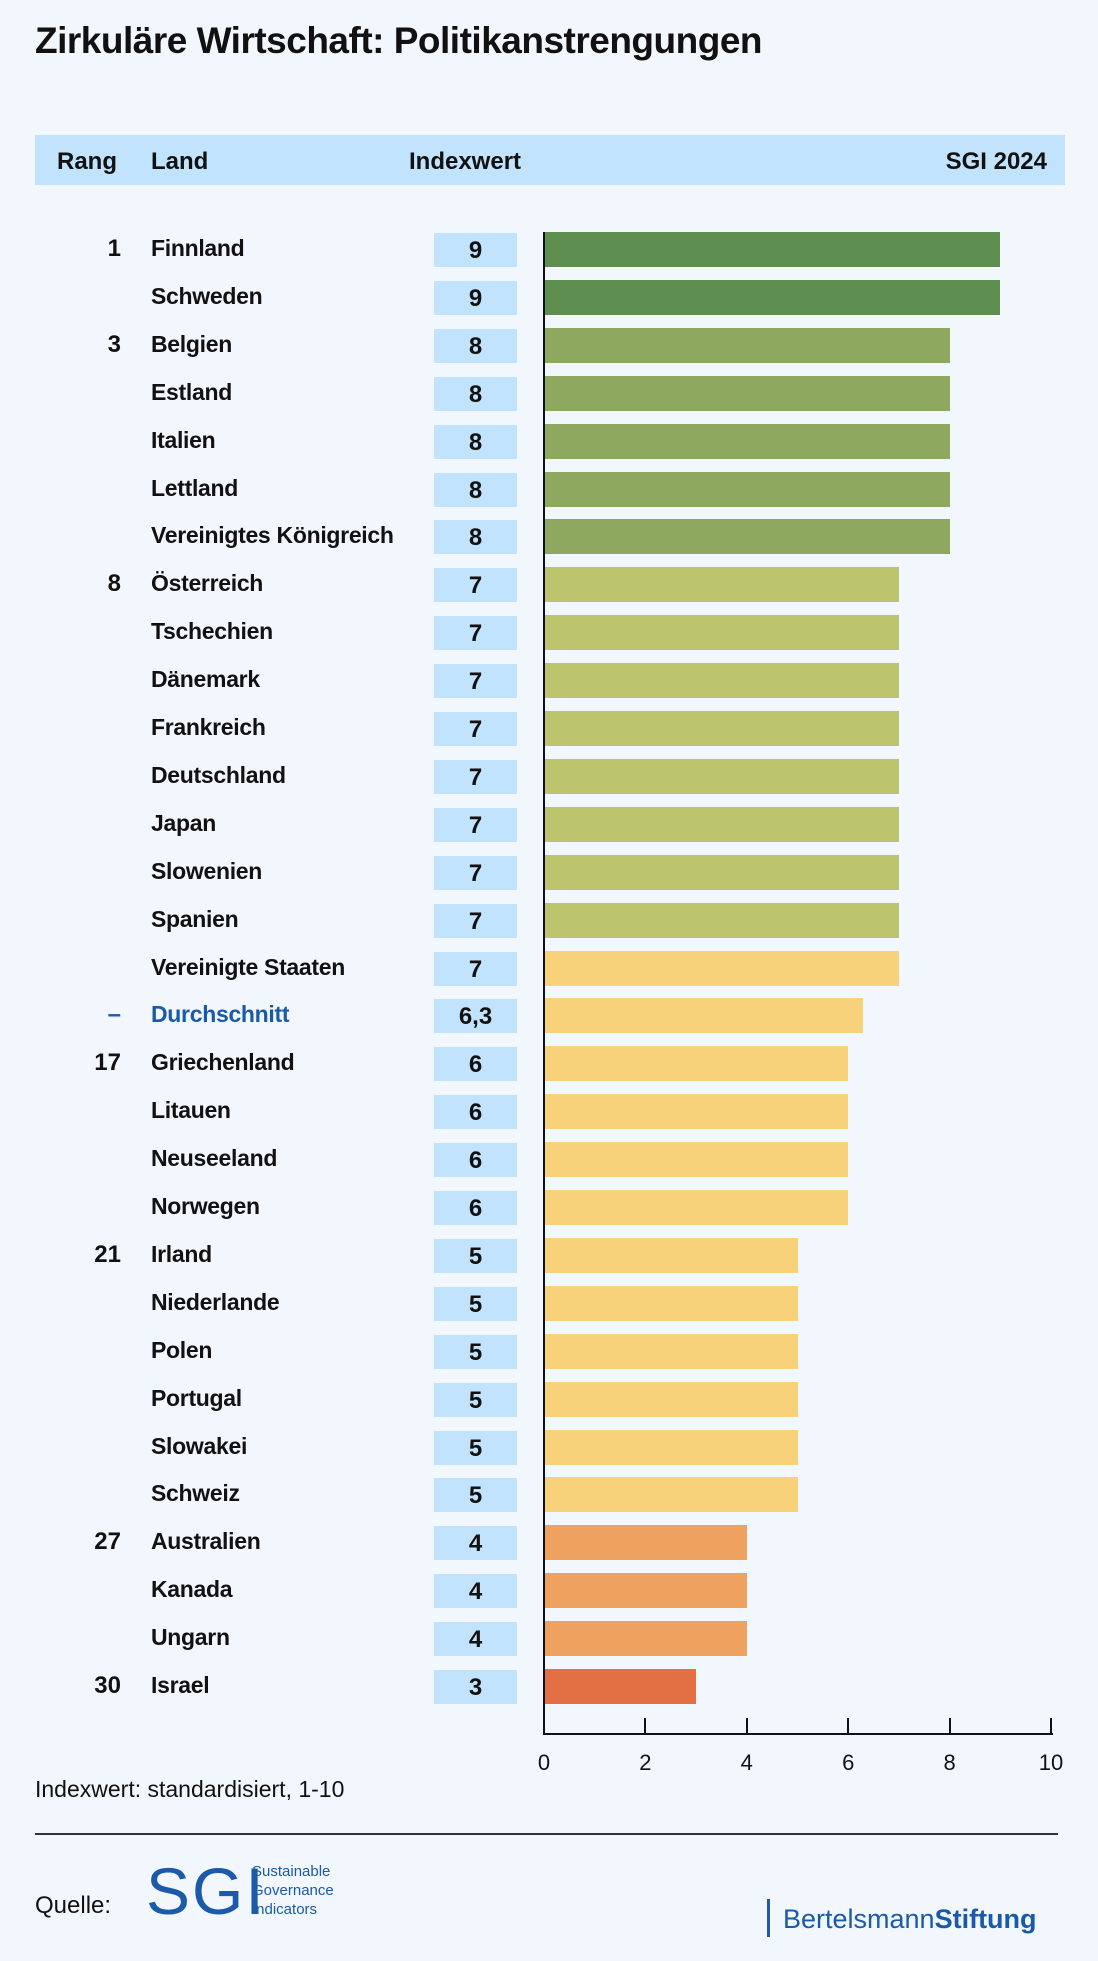  Describe the element at coordinates (475, 1687) in the screenshot. I see `value-label: 3` at that location.